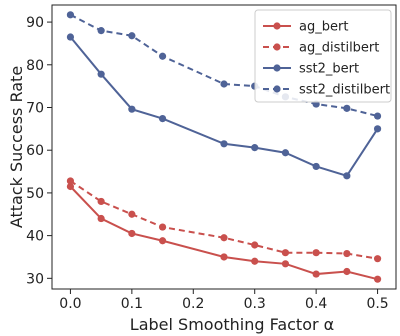 This screenshot has height=336, width=400. I want to click on x-tick-label: 0.5, so click(377, 304).